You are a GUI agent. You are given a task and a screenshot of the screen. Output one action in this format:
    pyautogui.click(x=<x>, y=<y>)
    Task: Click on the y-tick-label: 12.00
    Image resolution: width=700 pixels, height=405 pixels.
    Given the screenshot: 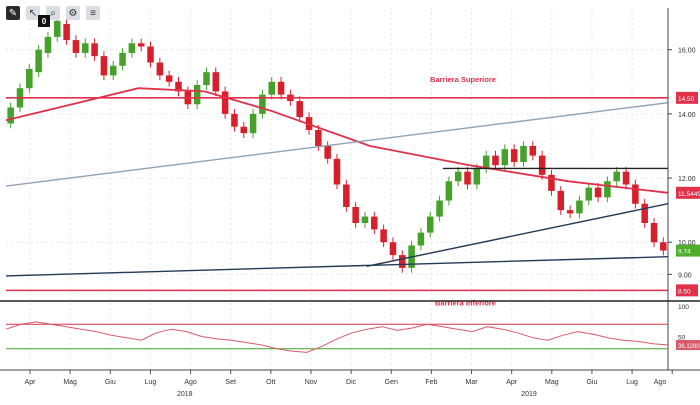 What is the action you would take?
    pyautogui.click(x=687, y=179)
    